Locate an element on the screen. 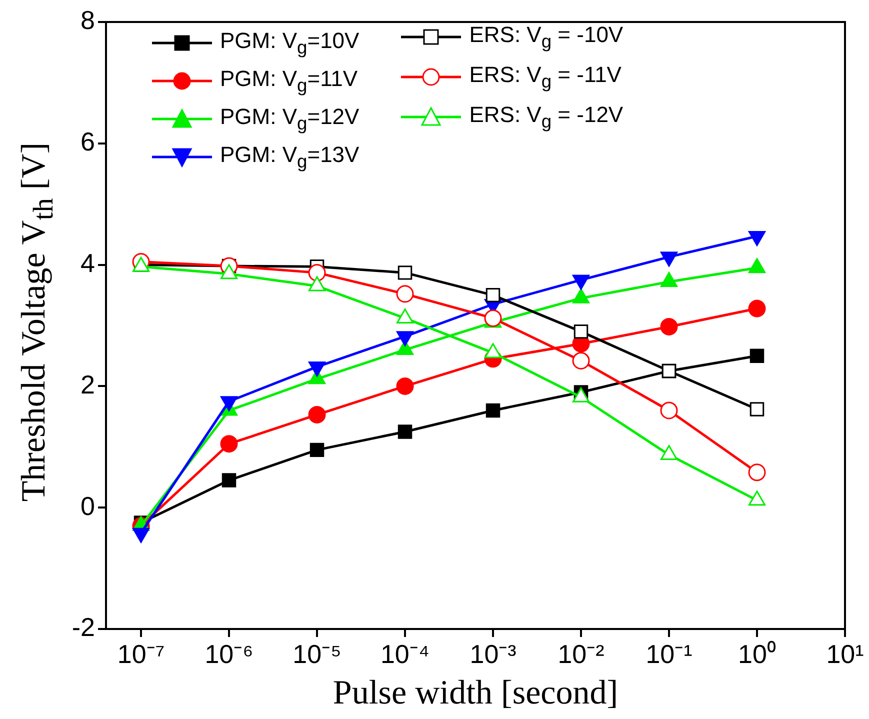 The image size is (869, 719). y-tick-label: 0 is located at coordinates (87, 505).